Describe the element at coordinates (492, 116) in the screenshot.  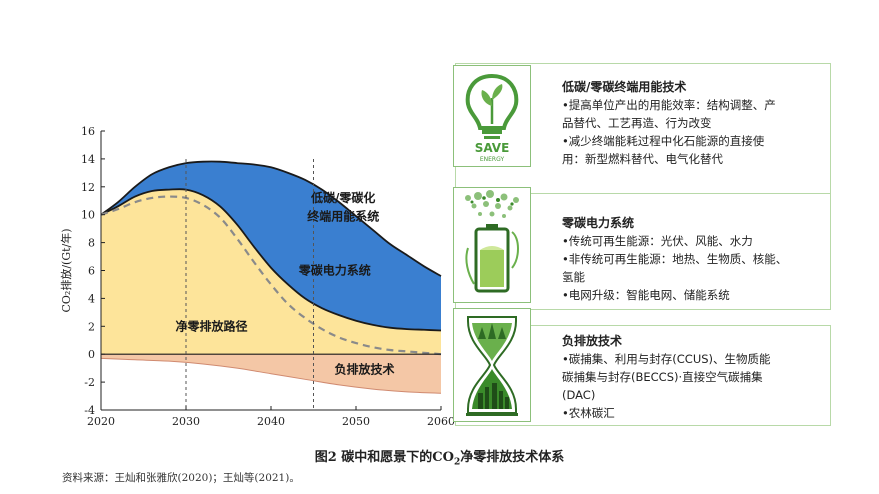
I see `save-energy-bulb-icon: SAVE ENERGY` at that location.